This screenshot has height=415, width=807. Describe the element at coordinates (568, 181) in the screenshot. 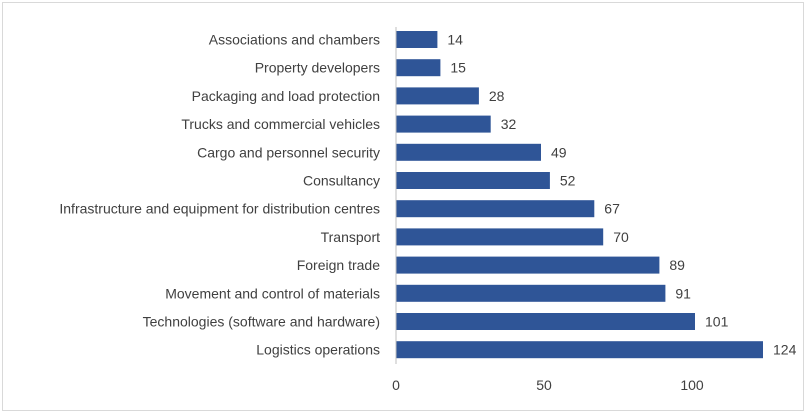

I see `data-label: 52` at that location.